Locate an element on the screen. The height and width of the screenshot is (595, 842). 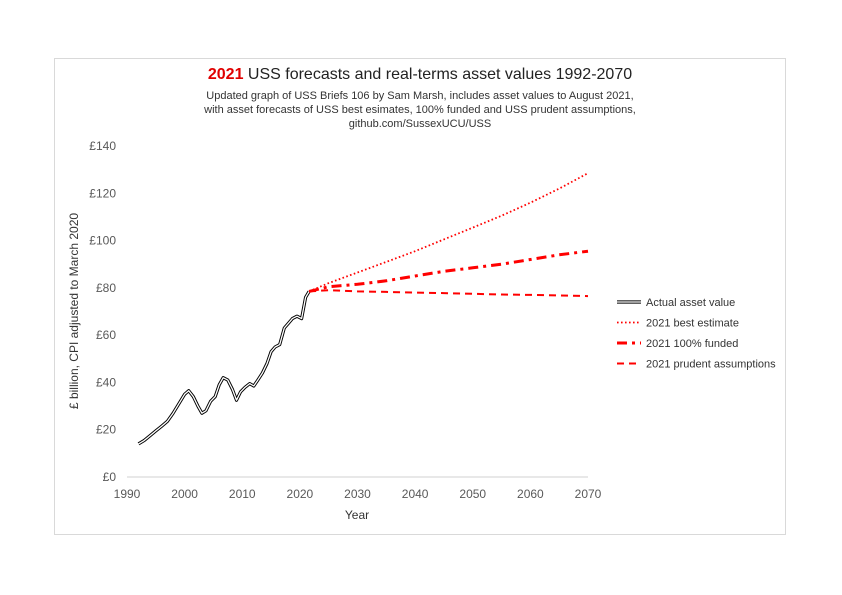
y-tick-label: £40 is located at coordinates (106, 382).